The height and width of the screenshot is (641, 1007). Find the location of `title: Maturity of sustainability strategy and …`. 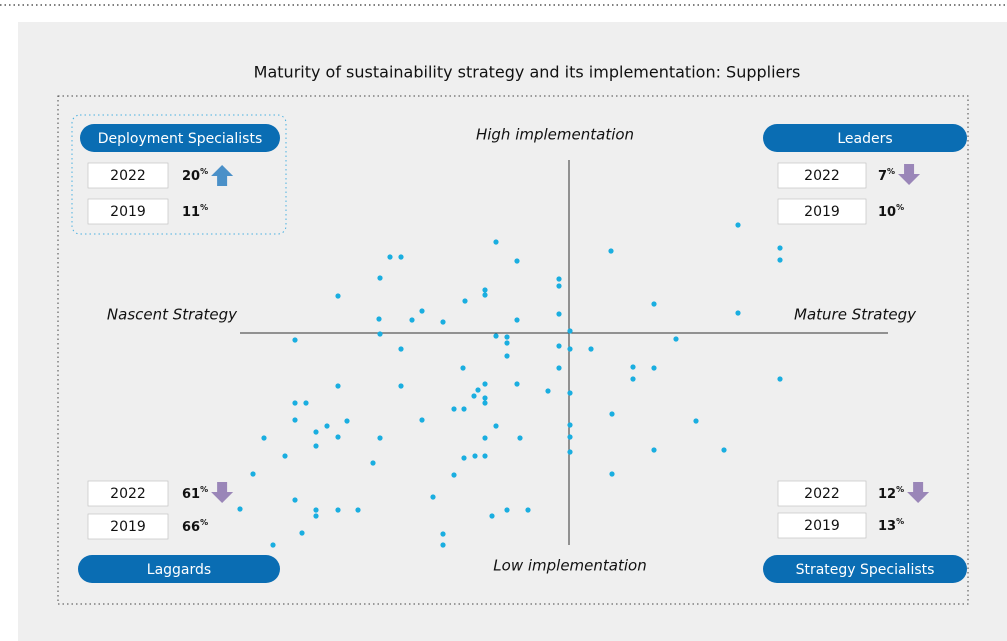

title: Maturity of sustainability strategy and … is located at coordinates (527, 72).